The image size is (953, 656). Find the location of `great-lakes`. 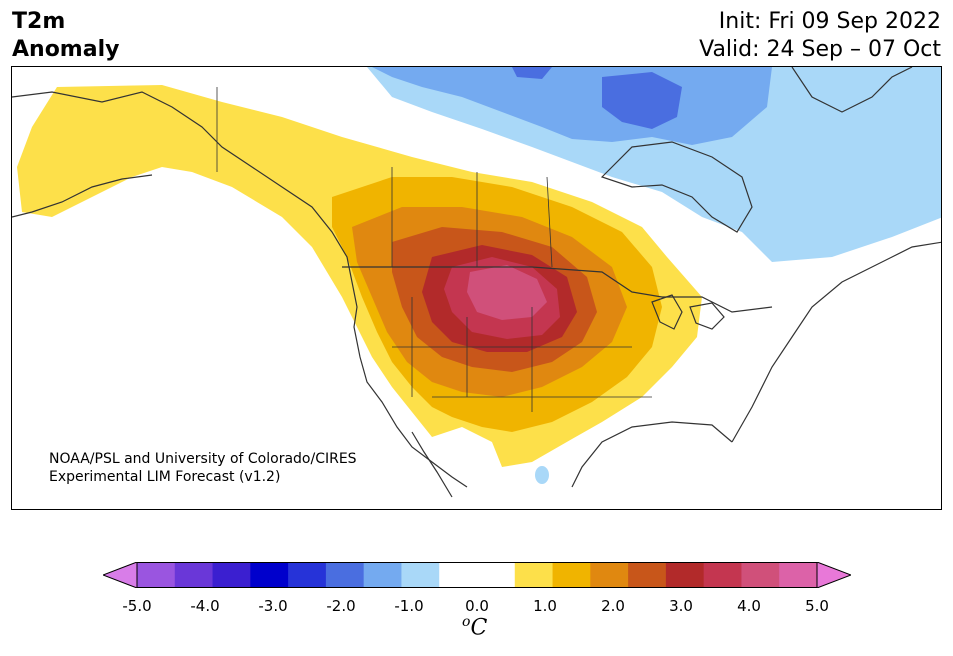

great-lakes is located at coordinates (688, 312).